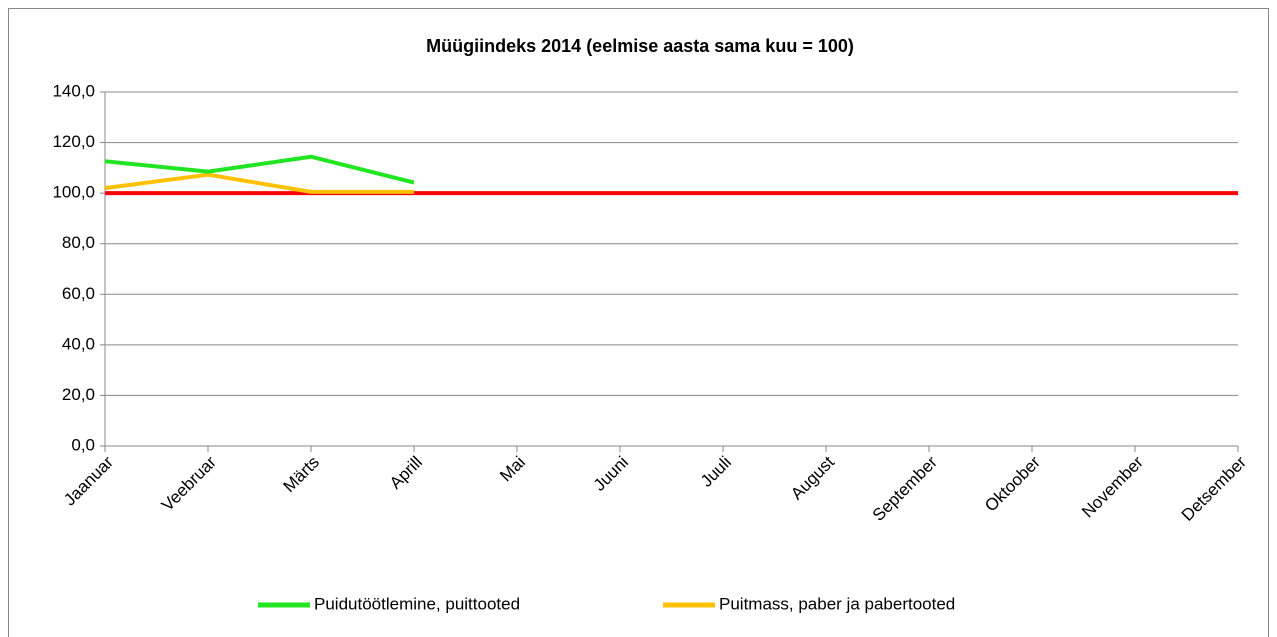 This screenshot has width=1277, height=637. What do you see at coordinates (78, 242) in the screenshot?
I see `y-tick-label: 80,0` at bounding box center [78, 242].